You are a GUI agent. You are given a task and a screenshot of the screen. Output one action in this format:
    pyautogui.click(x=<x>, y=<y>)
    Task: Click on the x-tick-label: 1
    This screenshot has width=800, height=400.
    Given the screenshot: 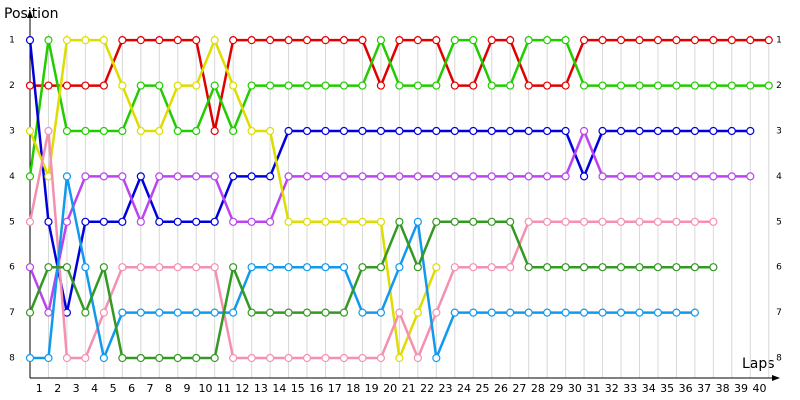 What is the action you would take?
    pyautogui.click(x=39, y=388)
    